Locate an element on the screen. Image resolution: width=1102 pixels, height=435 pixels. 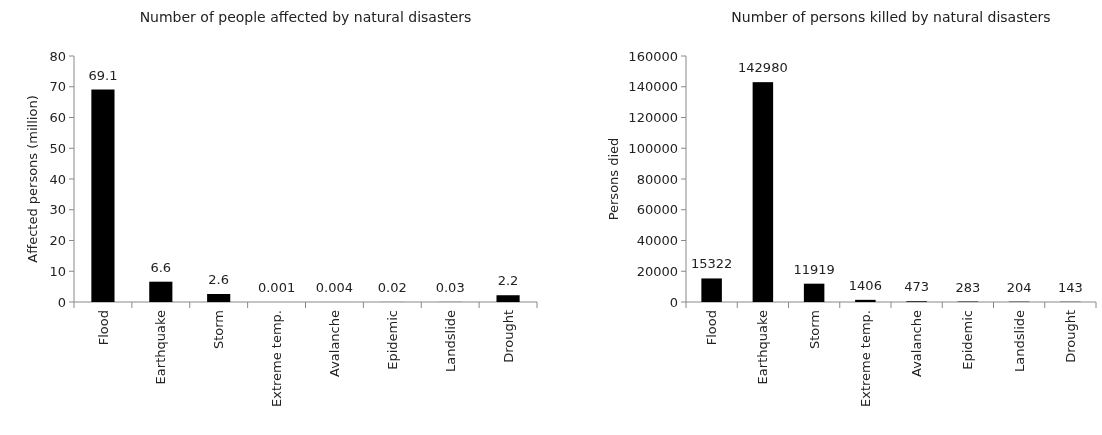
y-tick-label: 60 is located at coordinates (57, 118).